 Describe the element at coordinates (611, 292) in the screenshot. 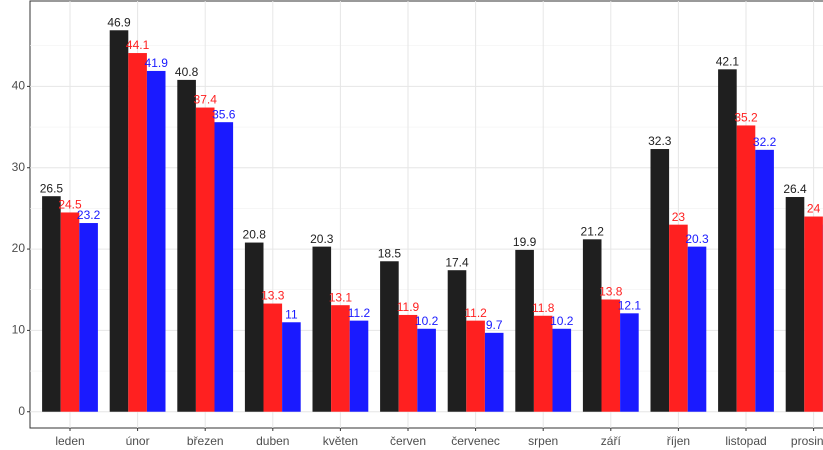

I see `data-label: 13.8` at that location.